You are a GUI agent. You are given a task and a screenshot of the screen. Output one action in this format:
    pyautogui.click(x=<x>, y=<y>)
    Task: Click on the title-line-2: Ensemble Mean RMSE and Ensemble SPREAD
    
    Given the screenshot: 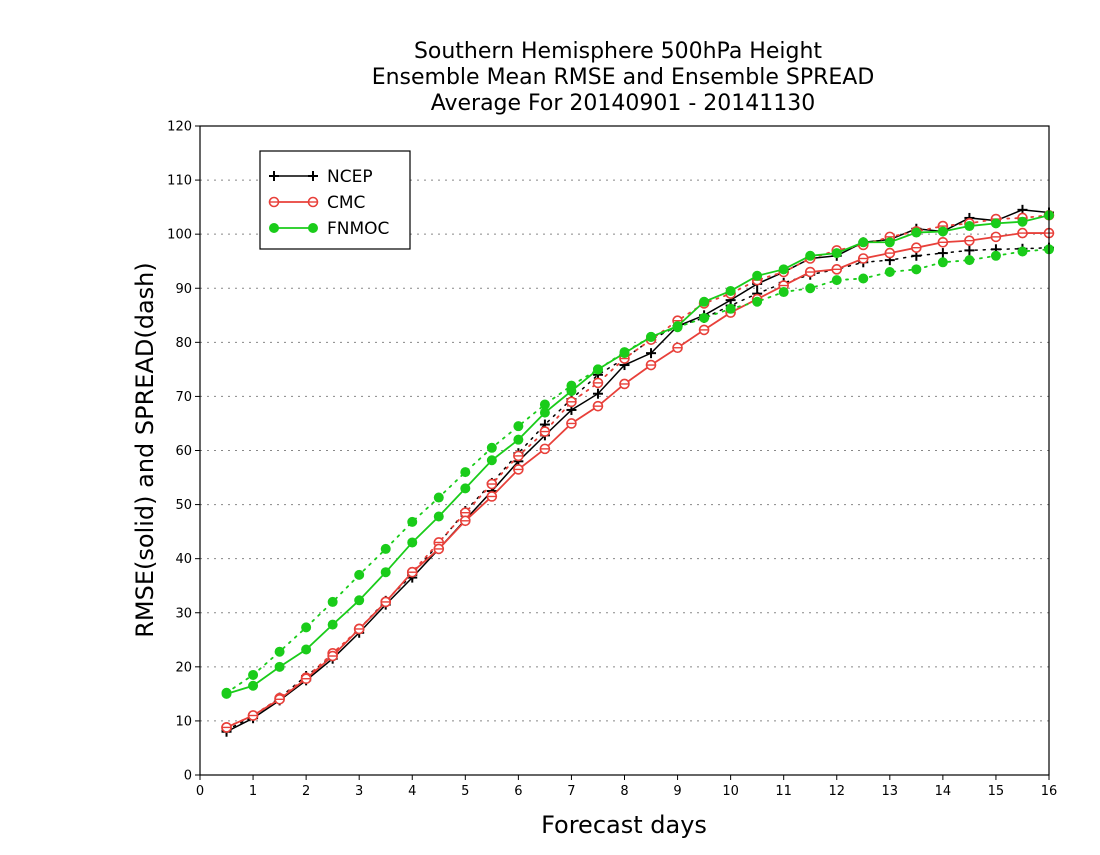 What is the action you would take?
    pyautogui.click(x=623, y=77)
    